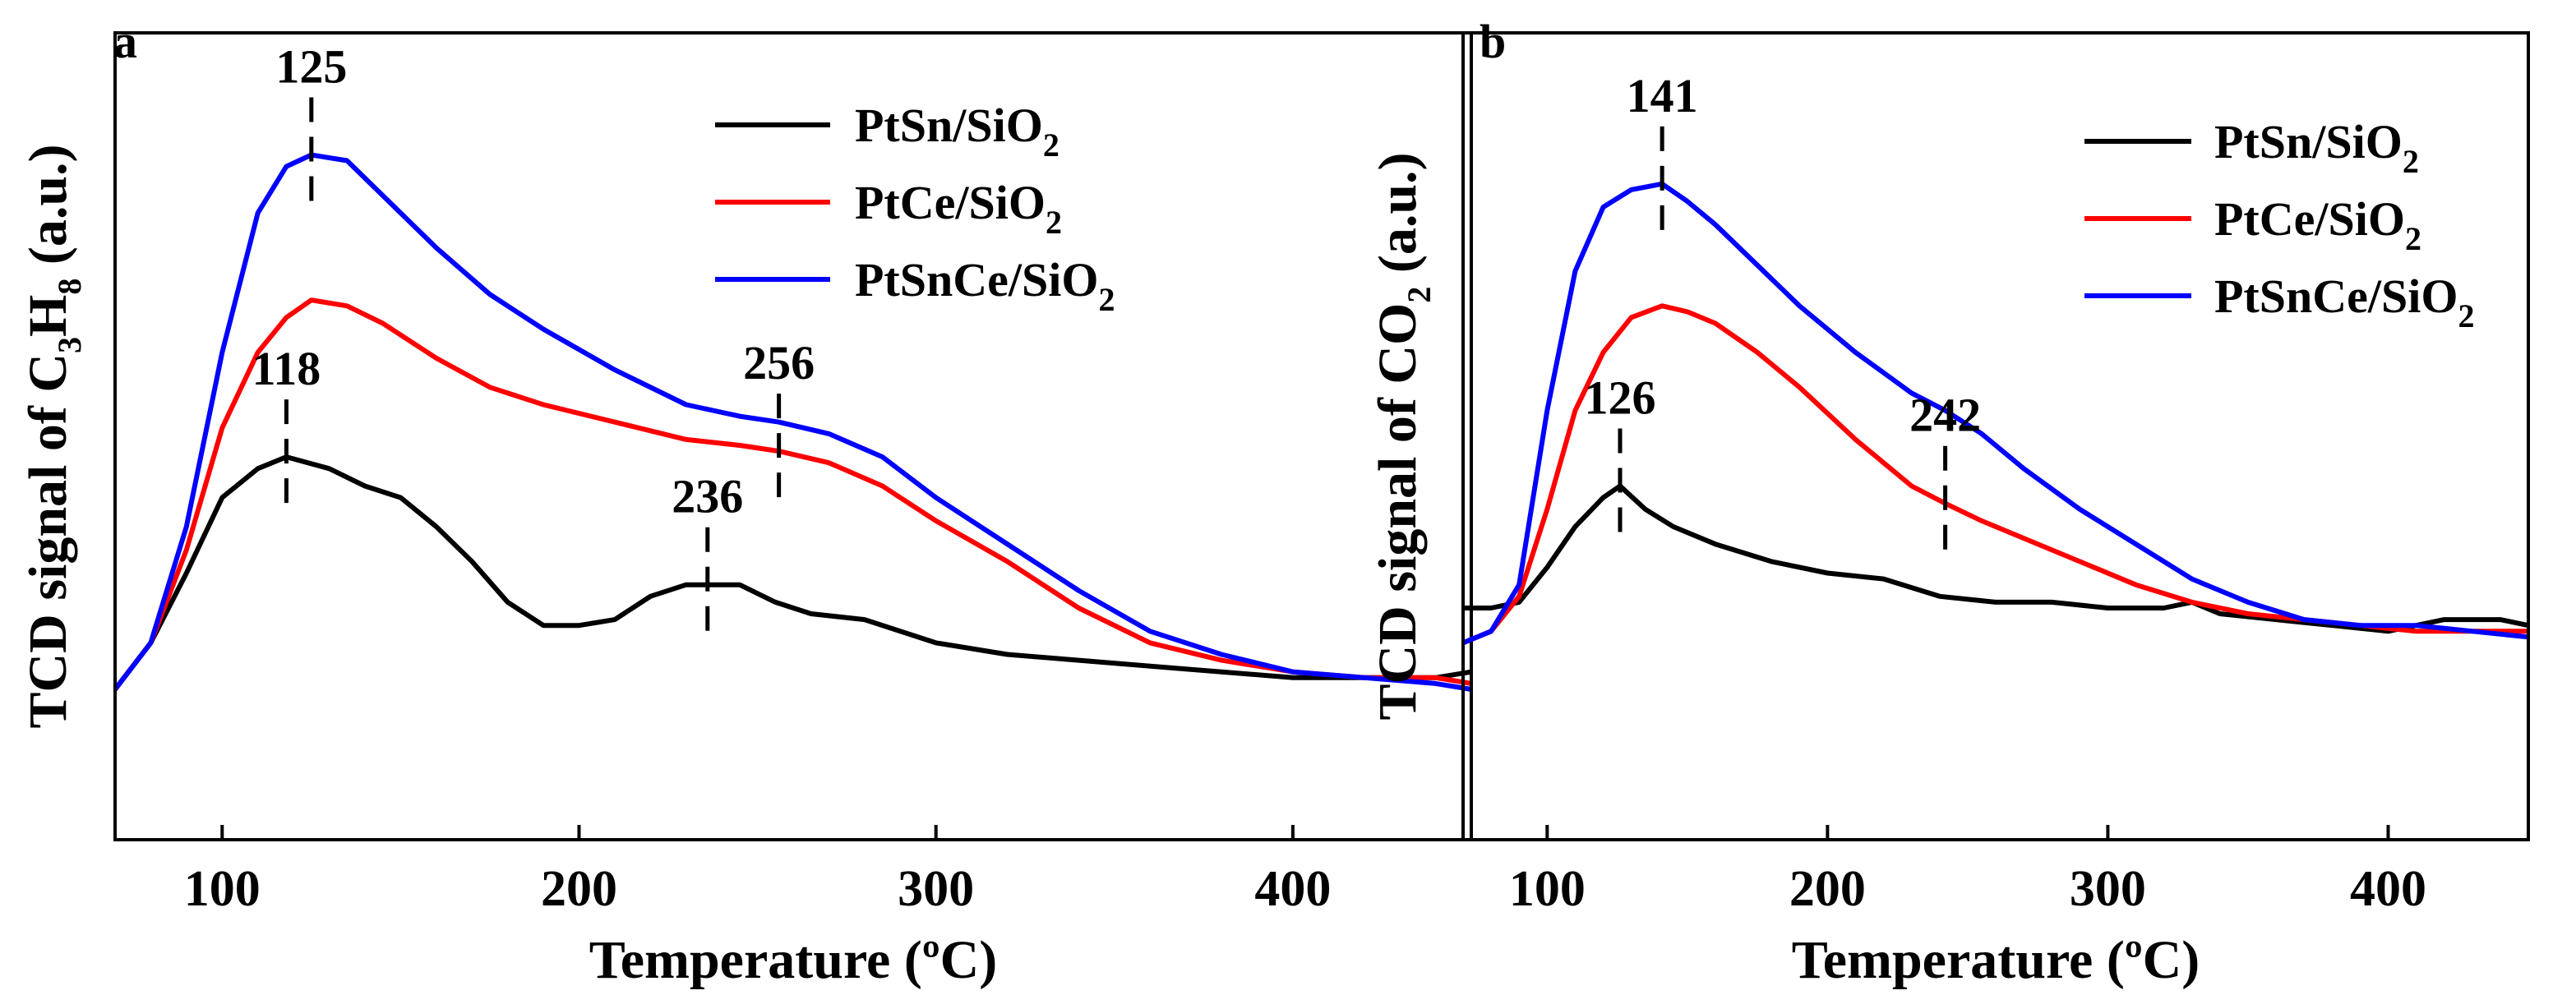  I want to click on legend-label-b-0: PtSn/SiO2, so click(2316, 147).